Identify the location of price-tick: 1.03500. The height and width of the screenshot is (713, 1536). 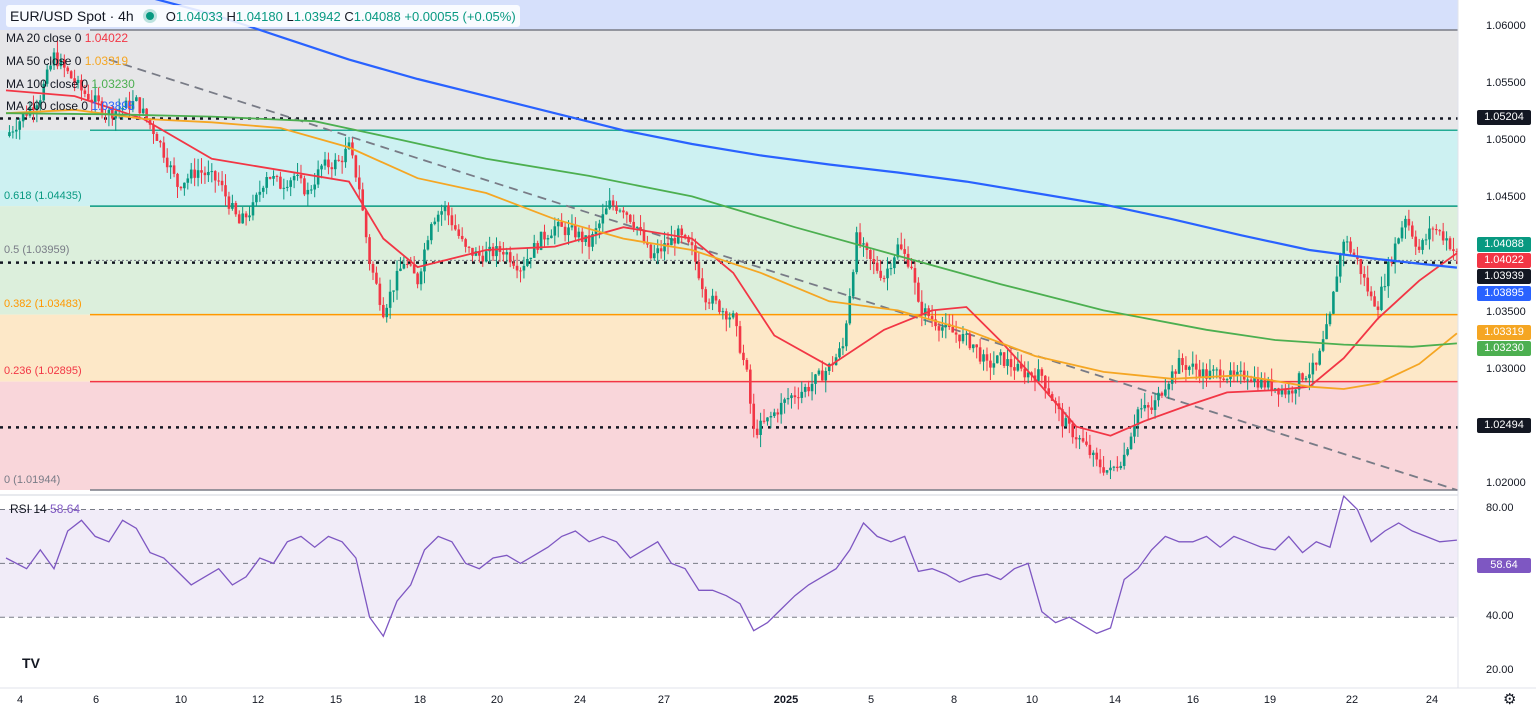
(1506, 312).